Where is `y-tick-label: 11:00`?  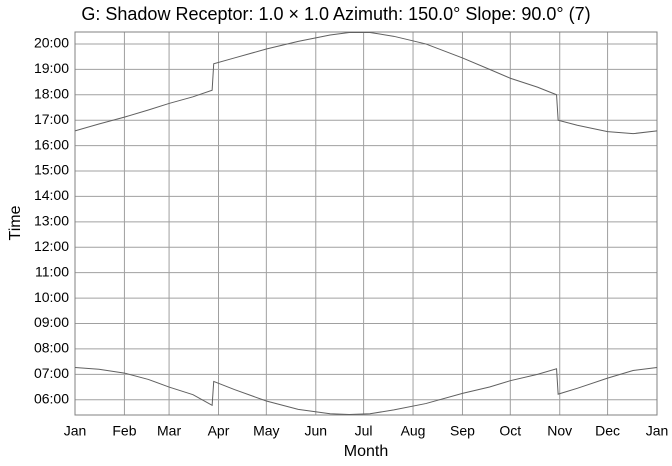
y-tick-label: 11:00 is located at coordinates (52, 271).